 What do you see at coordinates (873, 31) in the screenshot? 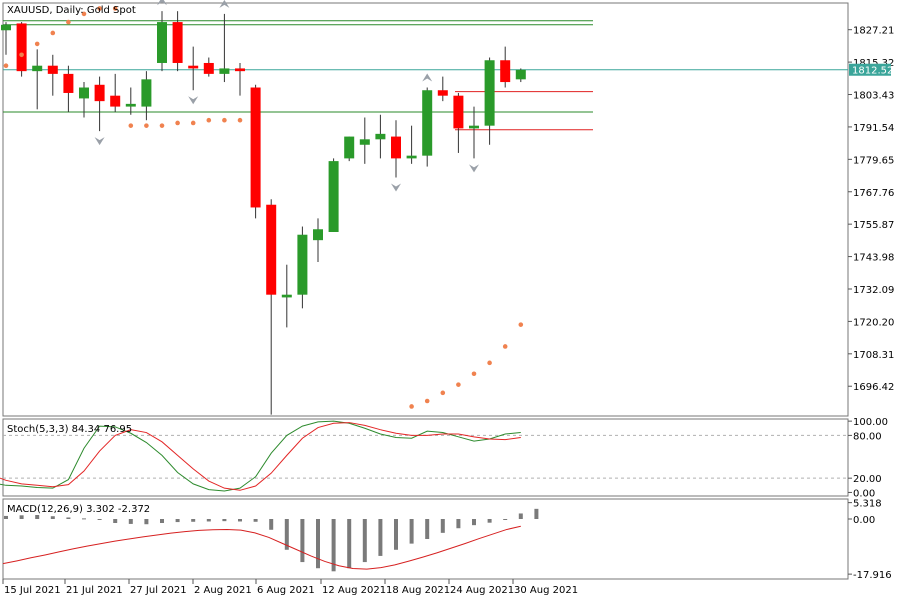
I see `price-tick-label: 1827.21` at bounding box center [873, 31].